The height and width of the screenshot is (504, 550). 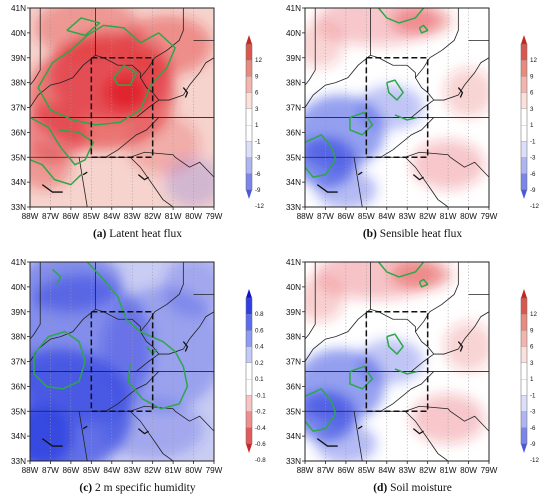 I want to click on lat-tick-label: 37N, so click(x=18, y=108).